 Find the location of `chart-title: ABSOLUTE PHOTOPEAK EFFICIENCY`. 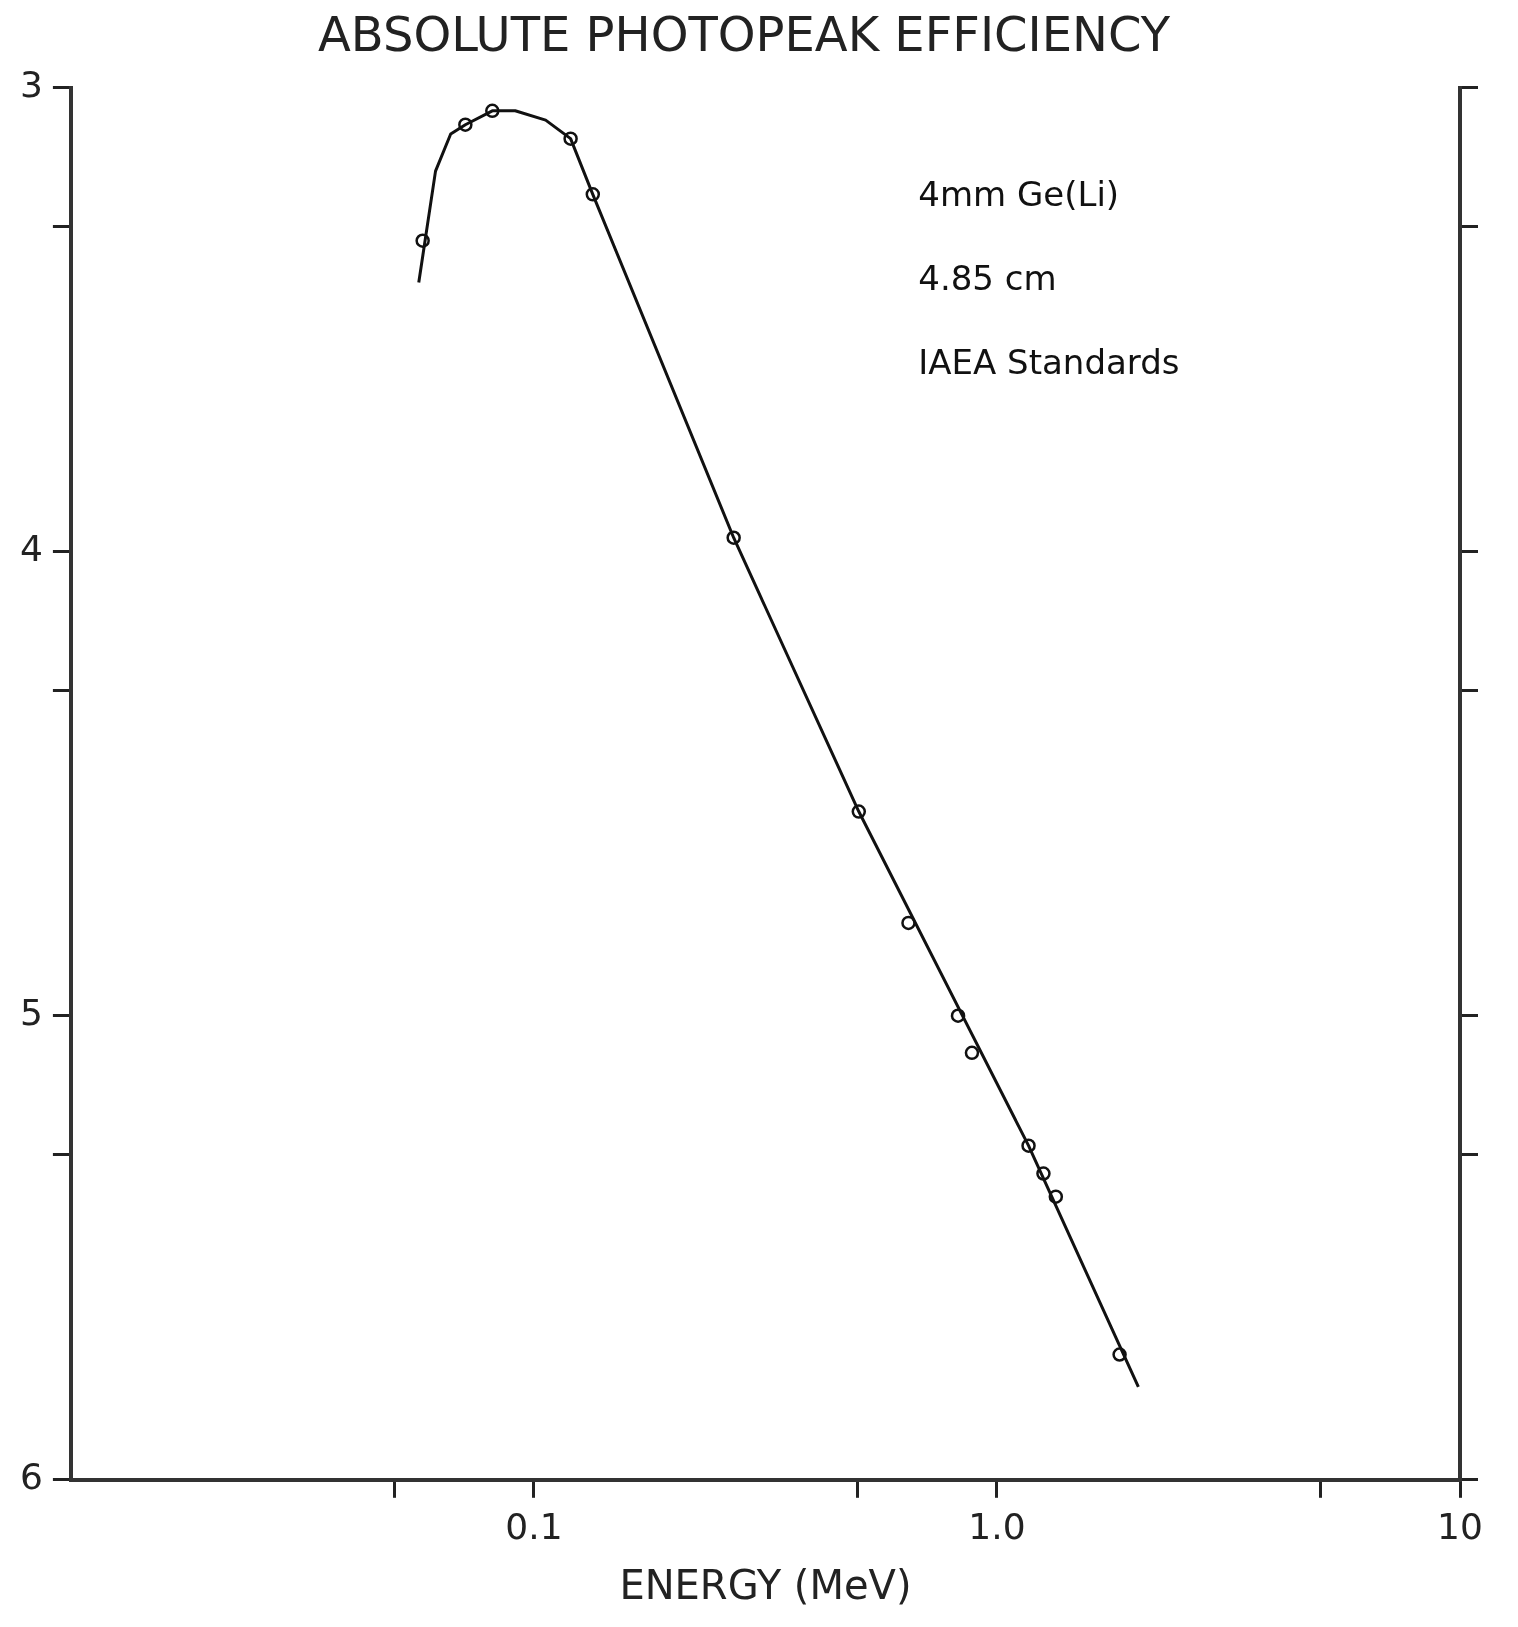

chart-title: ABSOLUTE PHOTOPEAK EFFICIENCY is located at coordinates (744, 34).